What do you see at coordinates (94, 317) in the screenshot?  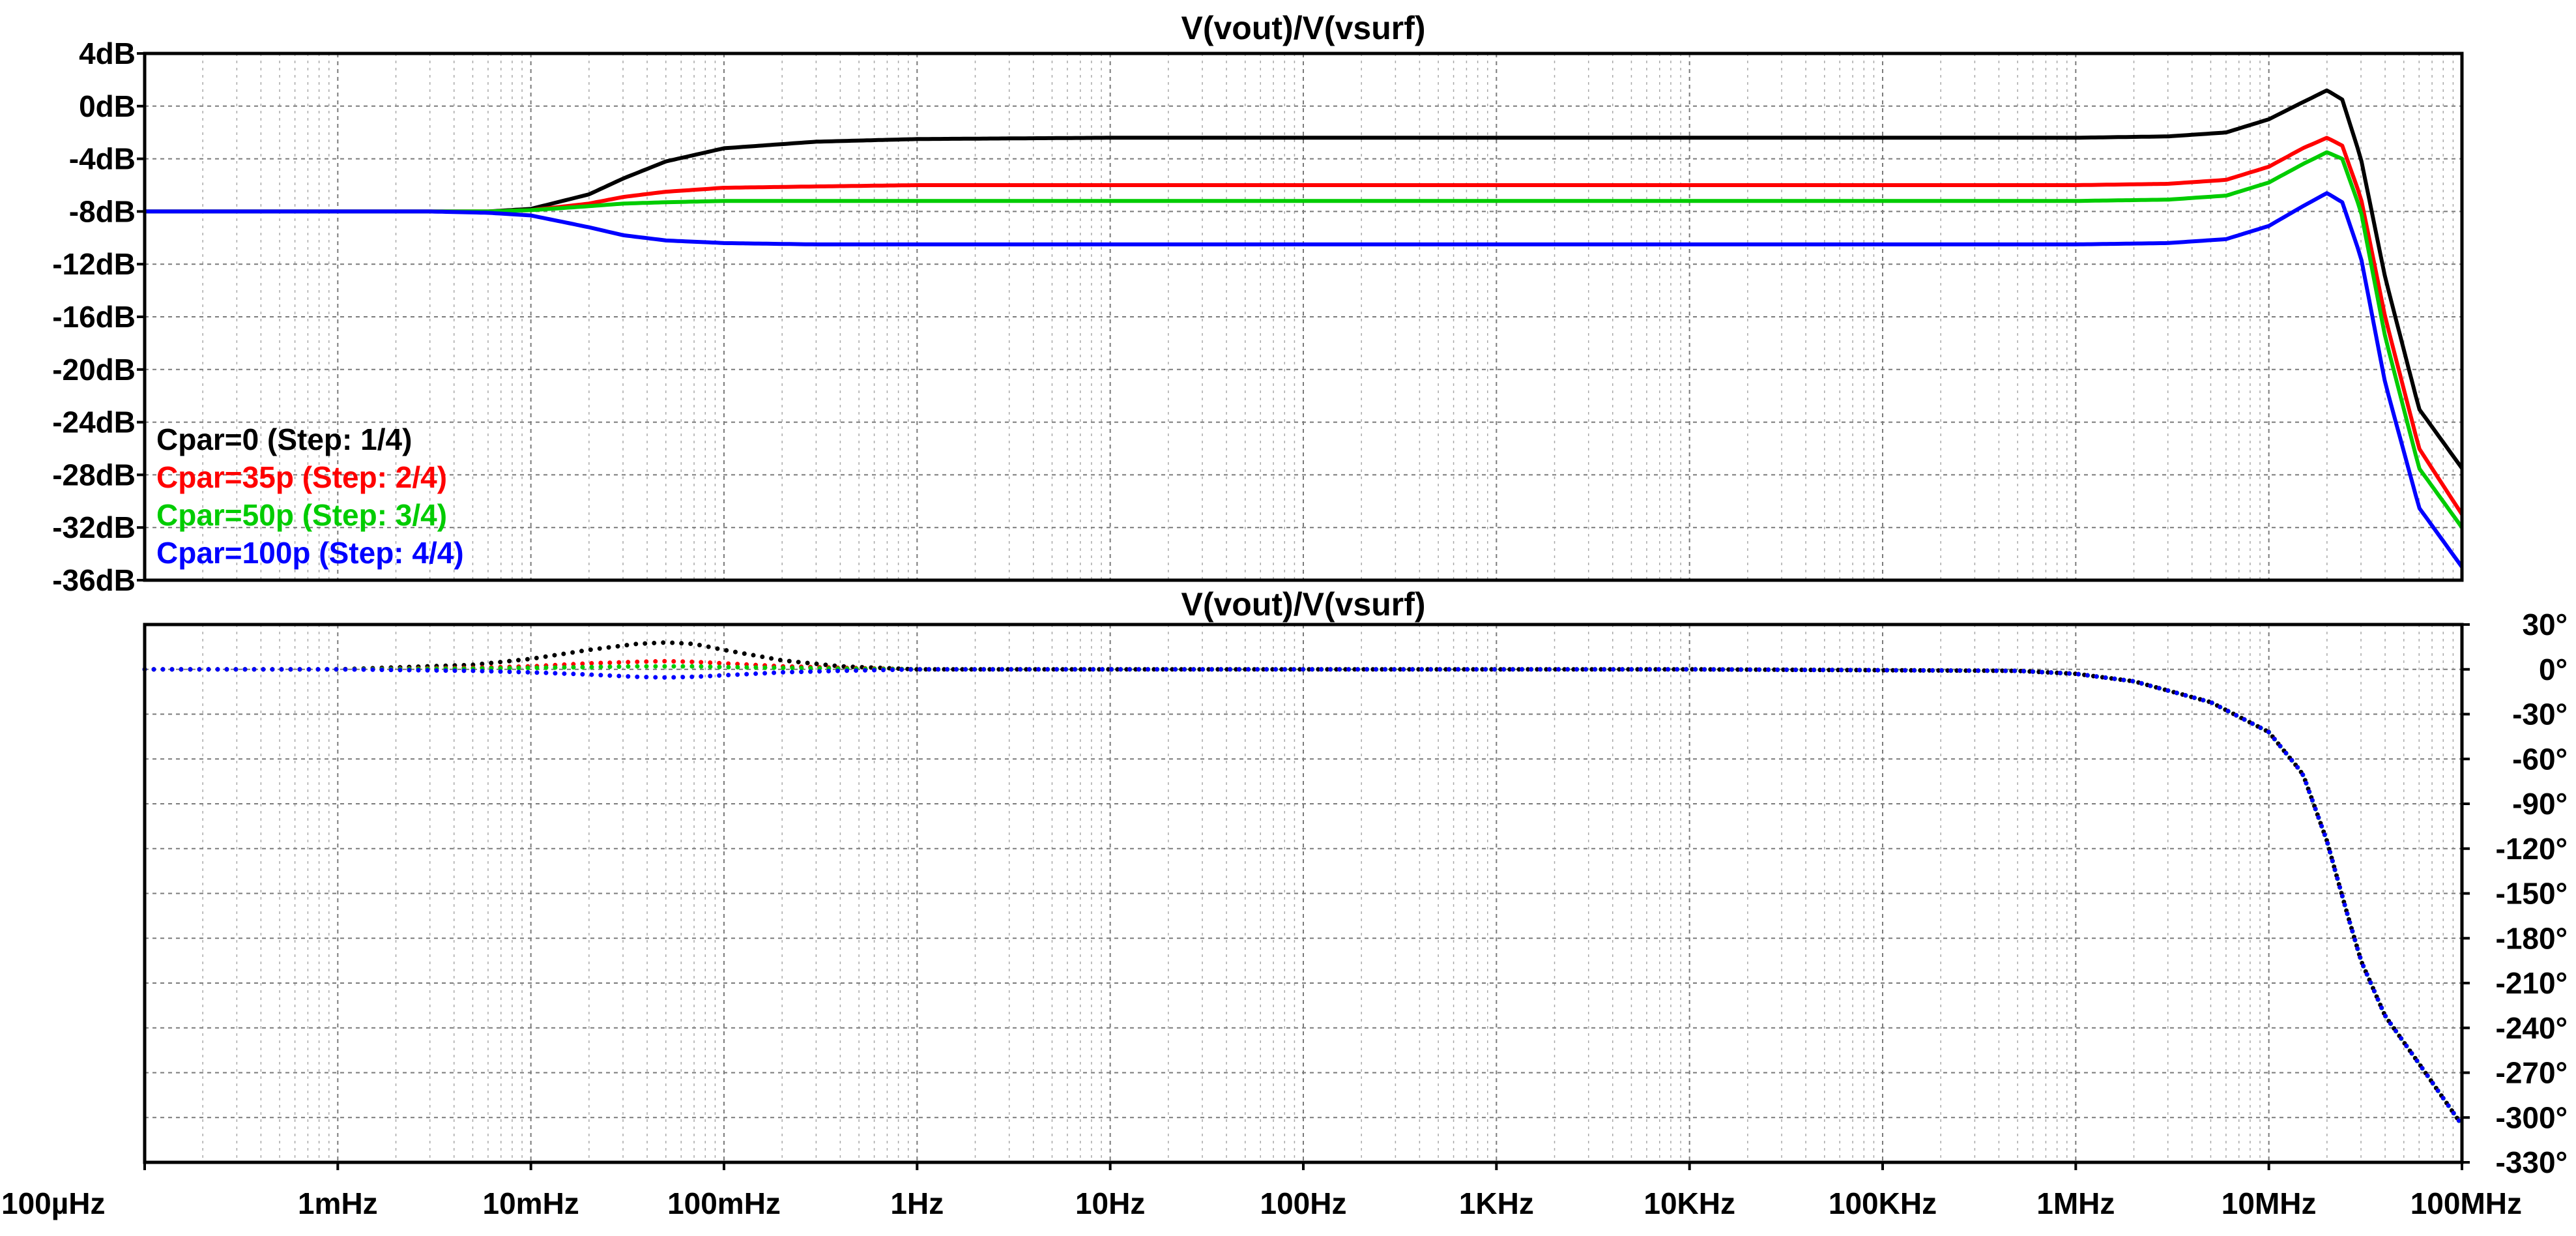 I see `magnitude-y-tick-label: -16dB` at bounding box center [94, 317].